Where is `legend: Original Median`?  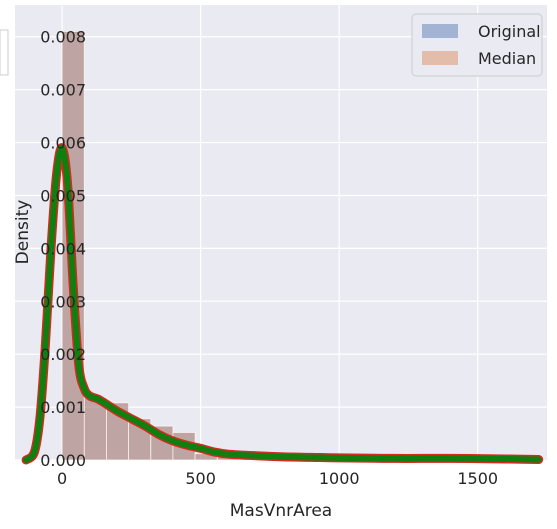
legend: Original Median is located at coordinates (477, 45).